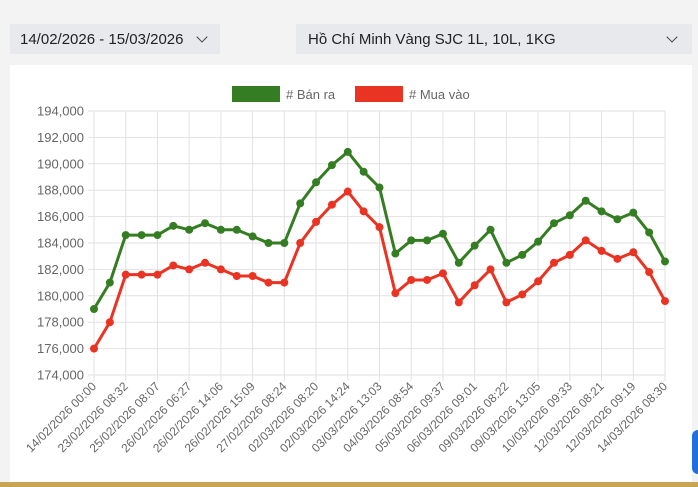 The image size is (698, 487). What do you see at coordinates (311, 94) in the screenshot?
I see `legend-label: # Bán ra` at bounding box center [311, 94].